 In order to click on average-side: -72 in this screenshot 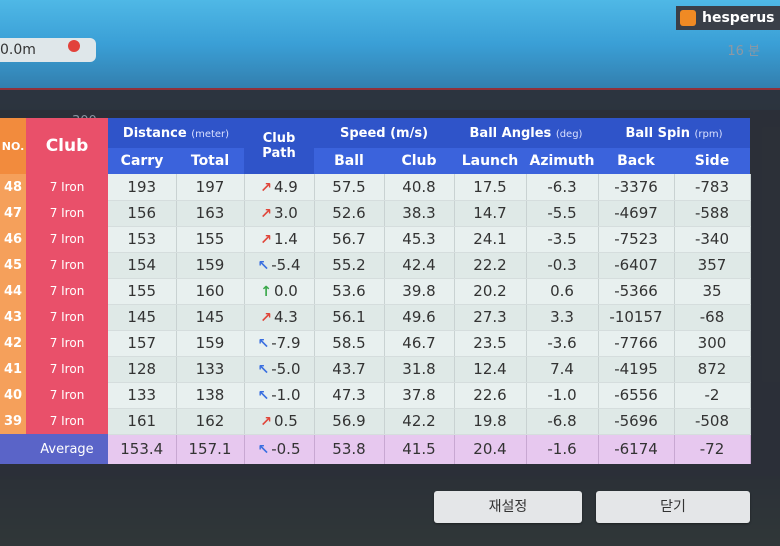, I will do `click(712, 449)`.